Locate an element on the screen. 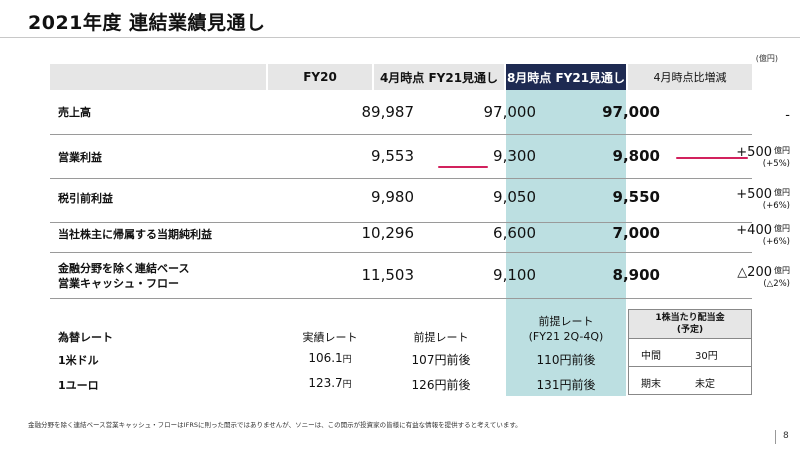  row-label-line: 営業キャッシュ・フロー is located at coordinates (118, 283).